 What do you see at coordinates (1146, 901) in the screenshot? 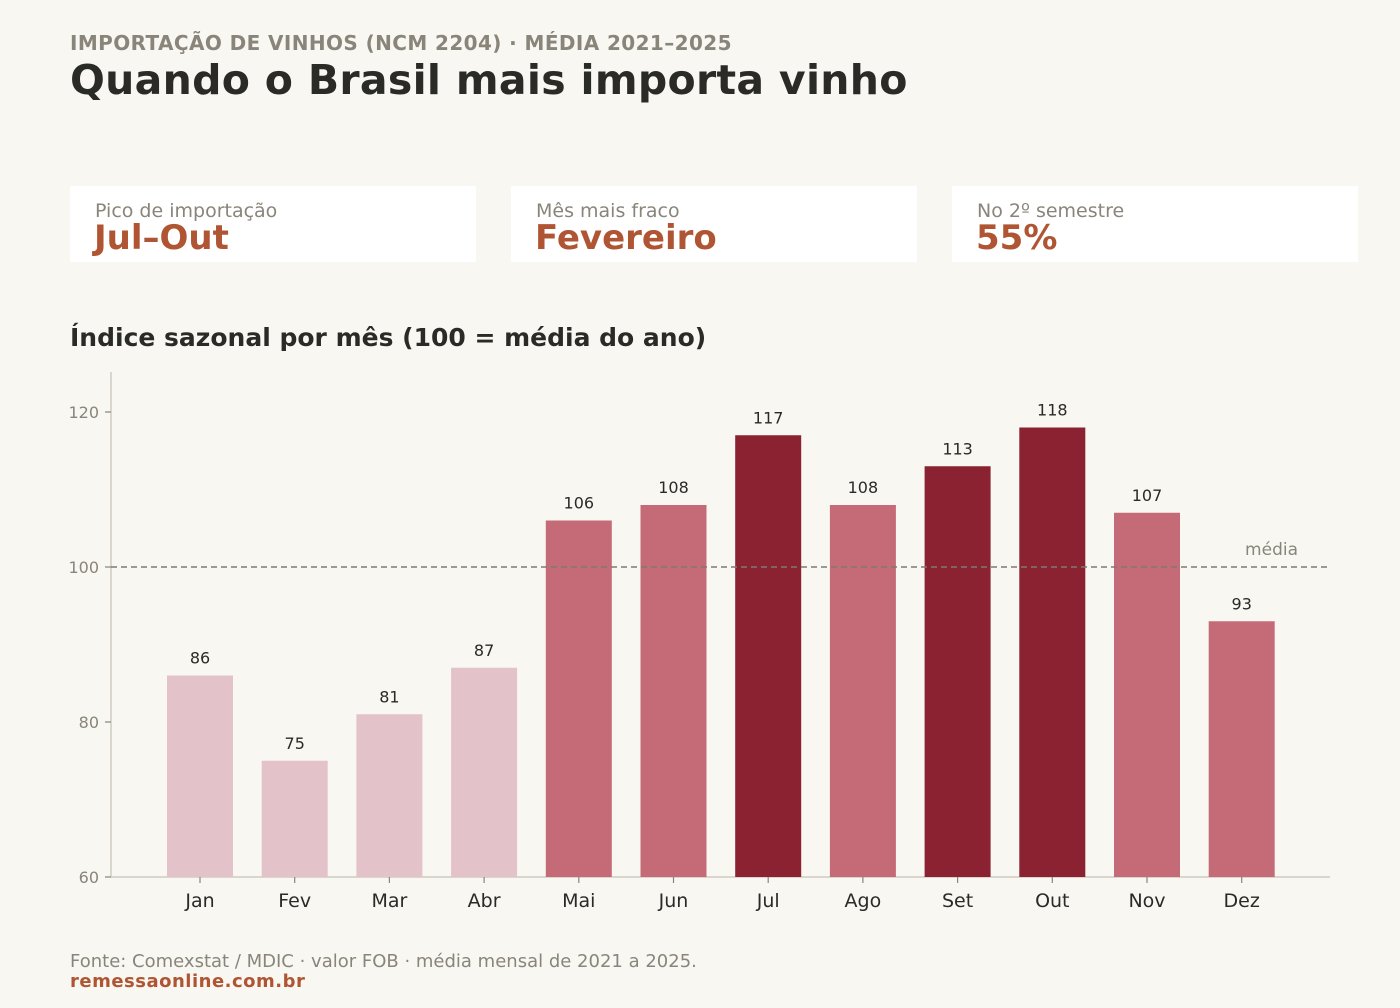
I see `x-tick-label: Nov` at bounding box center [1146, 901].